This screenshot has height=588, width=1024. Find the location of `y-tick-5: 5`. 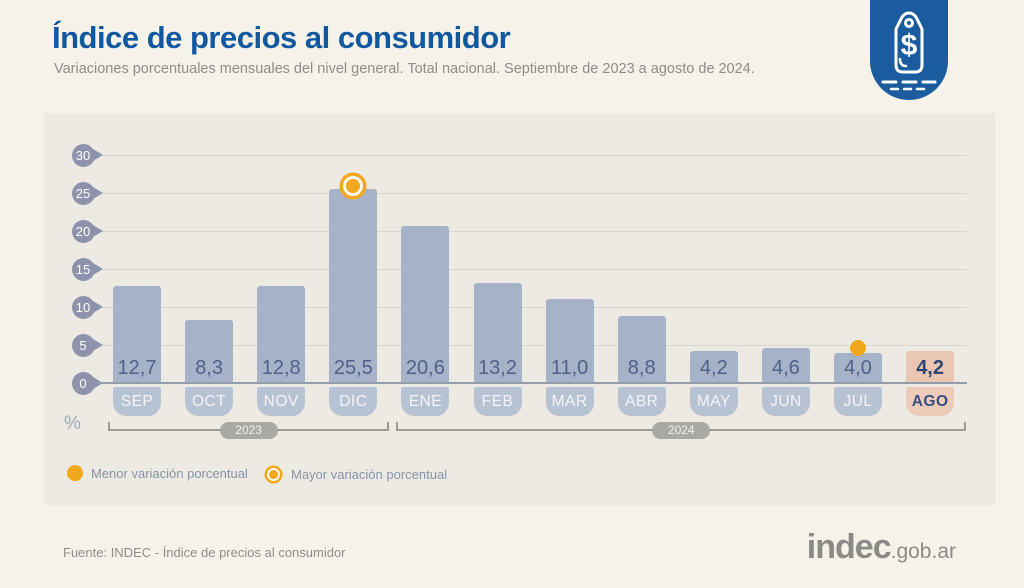

y-tick-5: 5 is located at coordinates (87, 345).